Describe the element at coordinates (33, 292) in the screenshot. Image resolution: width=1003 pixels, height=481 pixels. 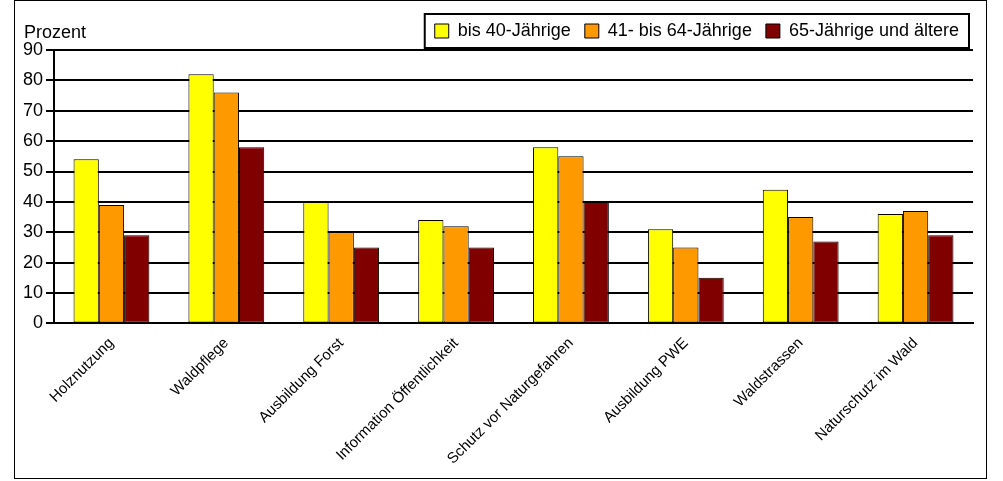
I see `y-tick-label: 10` at that location.